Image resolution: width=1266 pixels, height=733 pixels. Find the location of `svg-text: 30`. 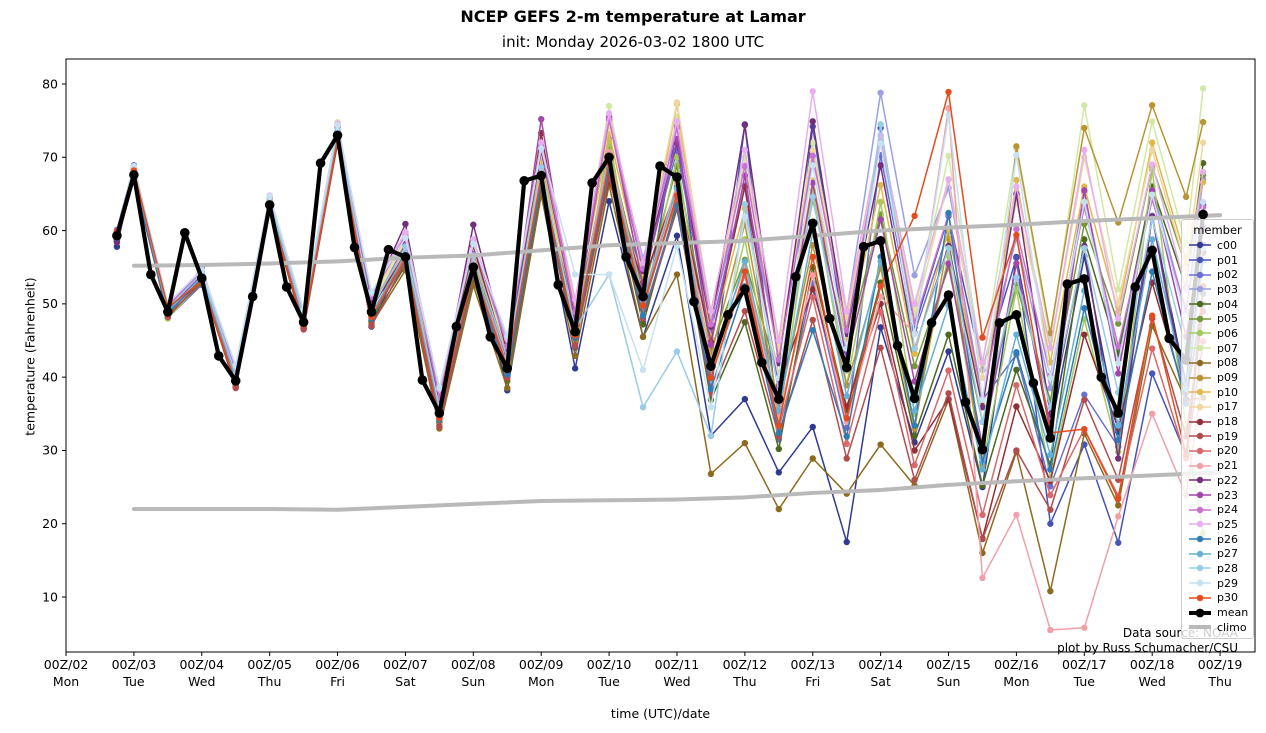

svg-text: 30 is located at coordinates (50, 450).